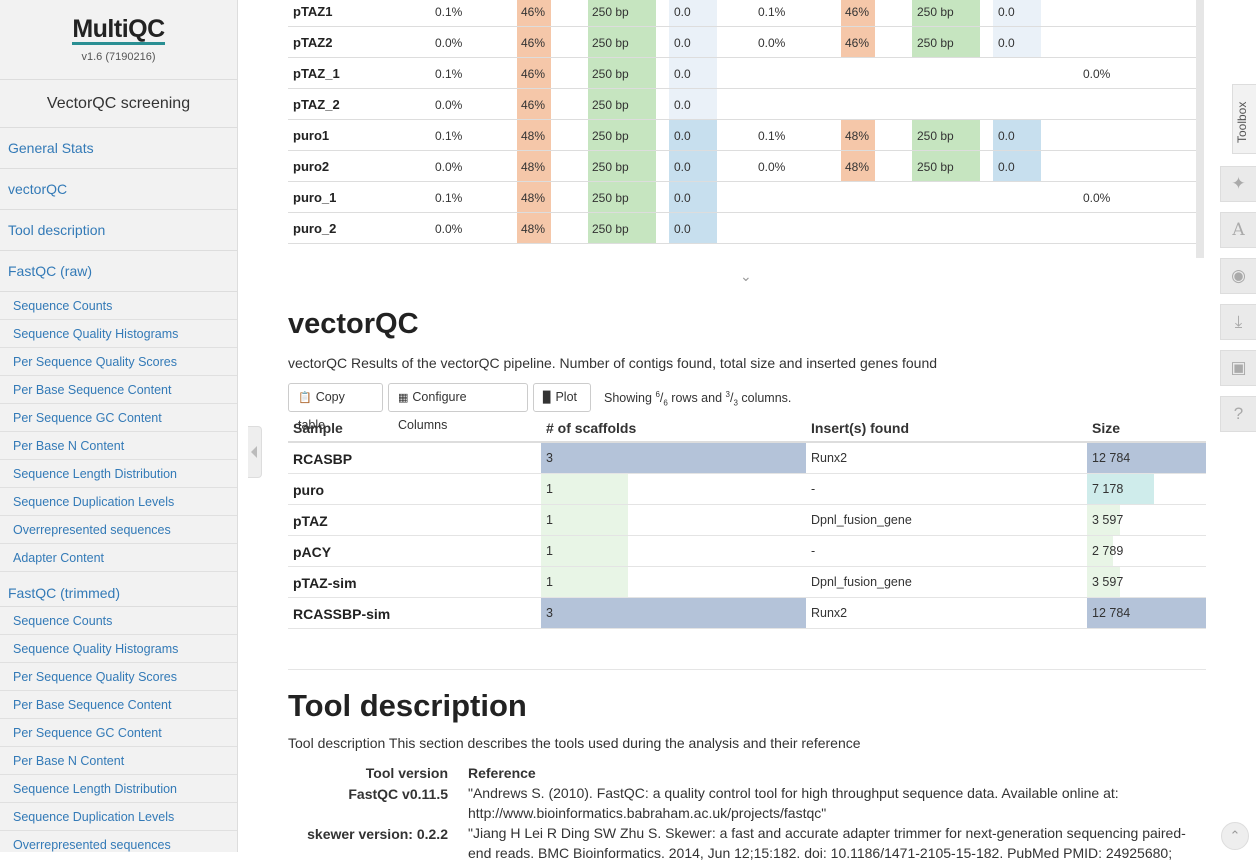 The image size is (1256, 863). I want to click on scaffolds-value: 1, so click(549, 551).